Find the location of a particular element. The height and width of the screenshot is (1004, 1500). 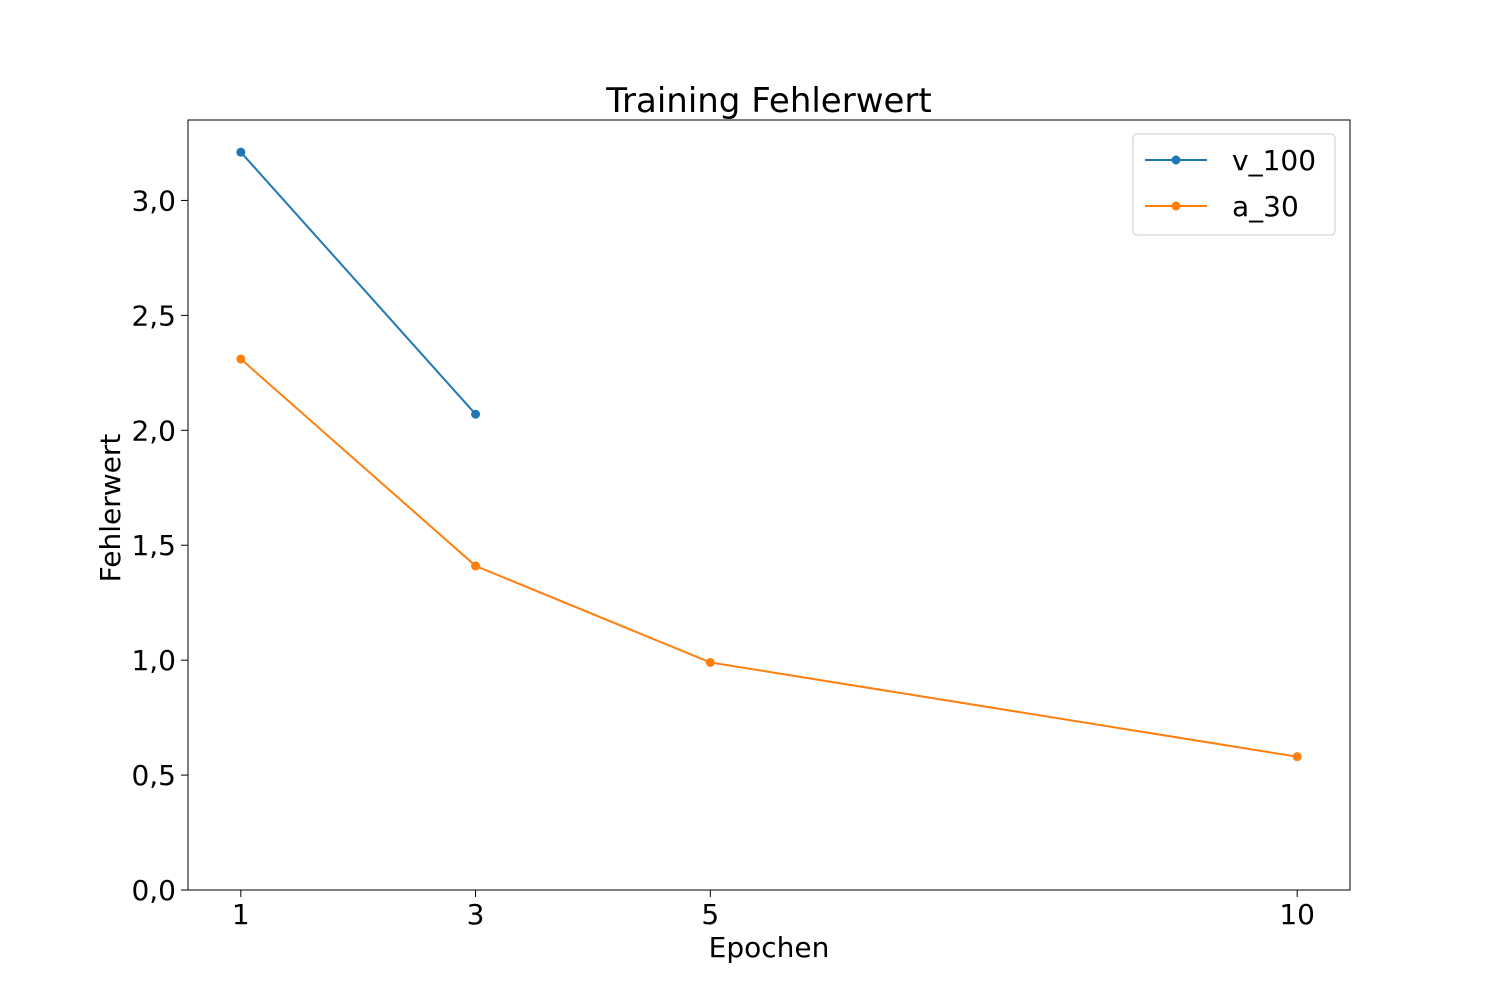

x-tick-label: 1 is located at coordinates (241, 914).